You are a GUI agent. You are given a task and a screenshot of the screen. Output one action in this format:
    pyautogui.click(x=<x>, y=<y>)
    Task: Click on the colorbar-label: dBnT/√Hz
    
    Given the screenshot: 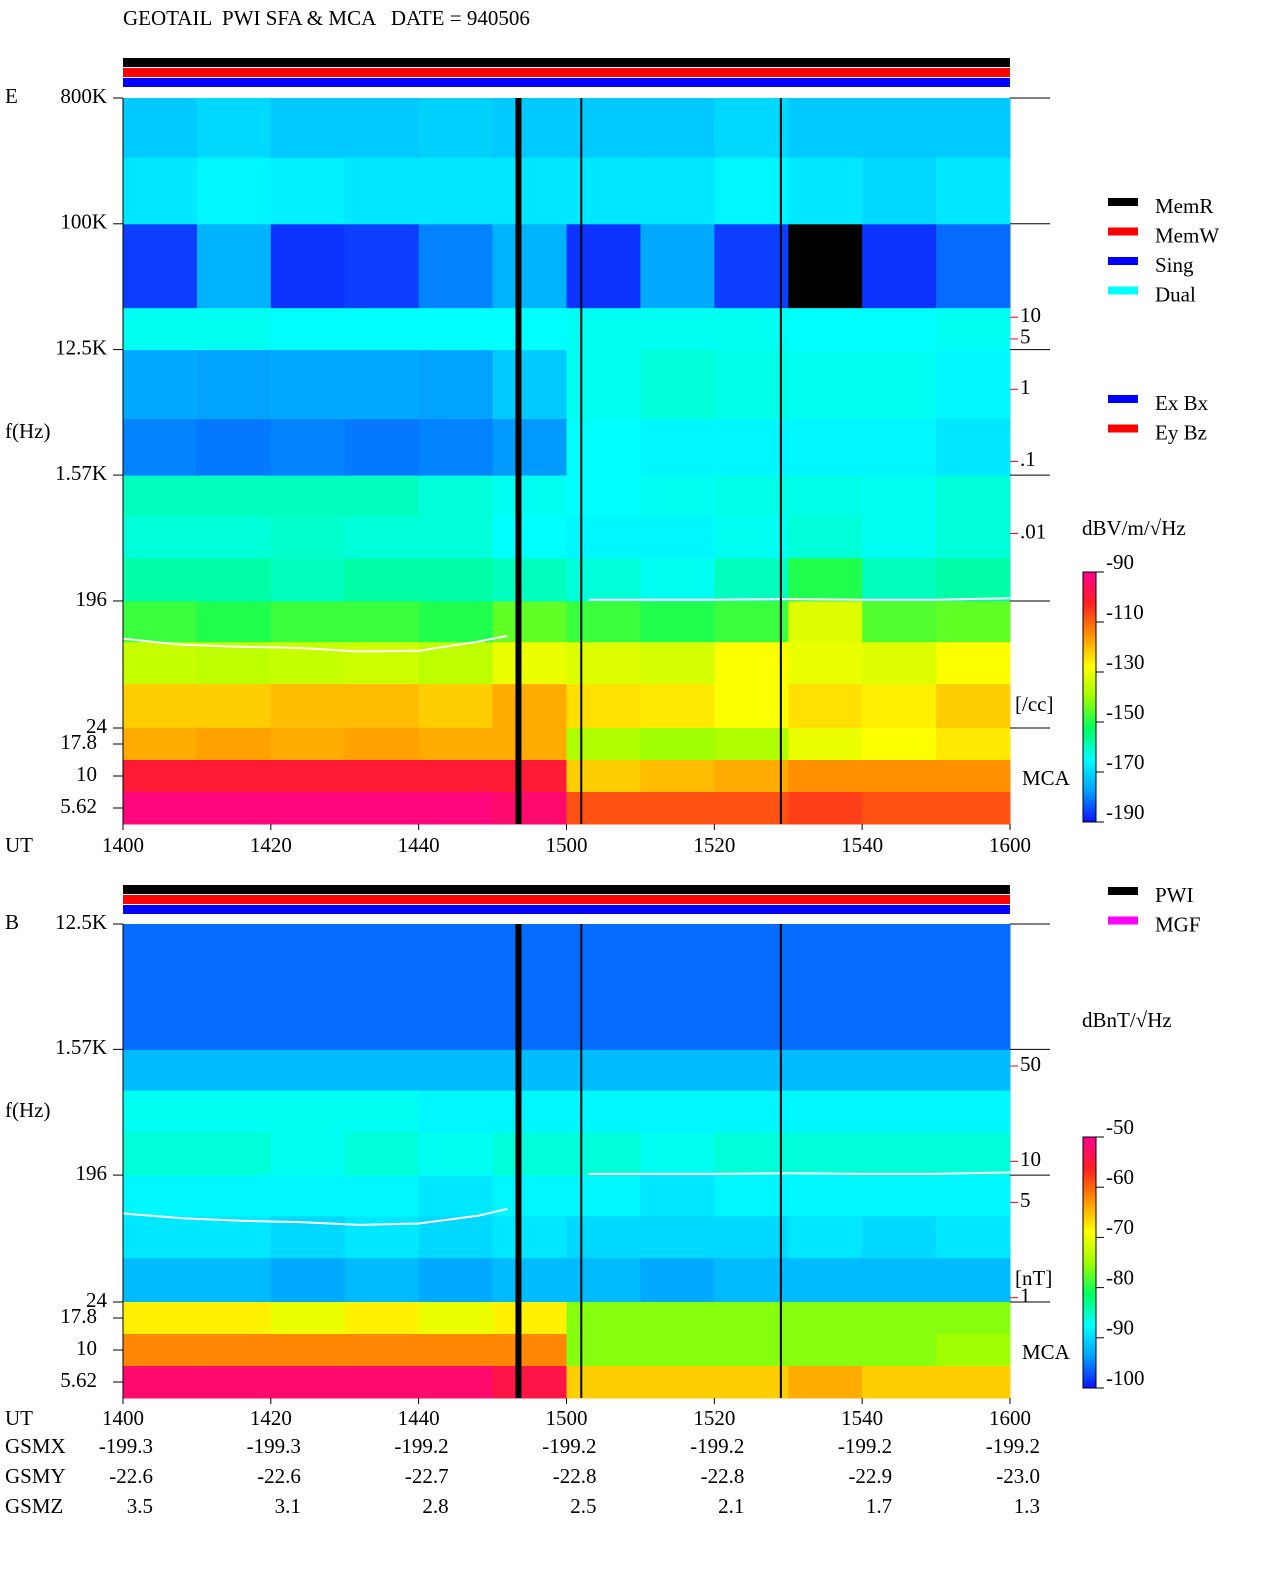 What is the action you would take?
    pyautogui.click(x=1127, y=1020)
    